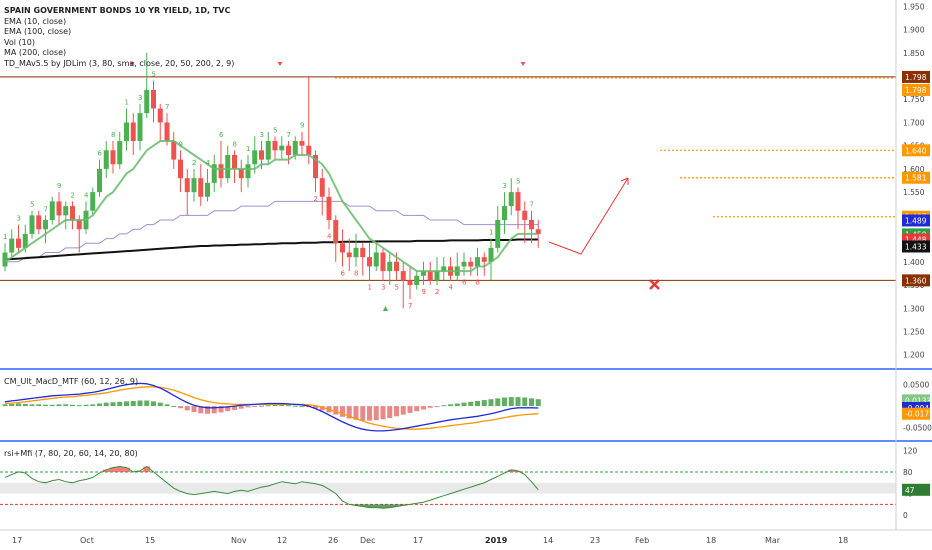 This screenshot has height=550, width=932. I want to click on time-tick-label: Feb, so click(642, 540).